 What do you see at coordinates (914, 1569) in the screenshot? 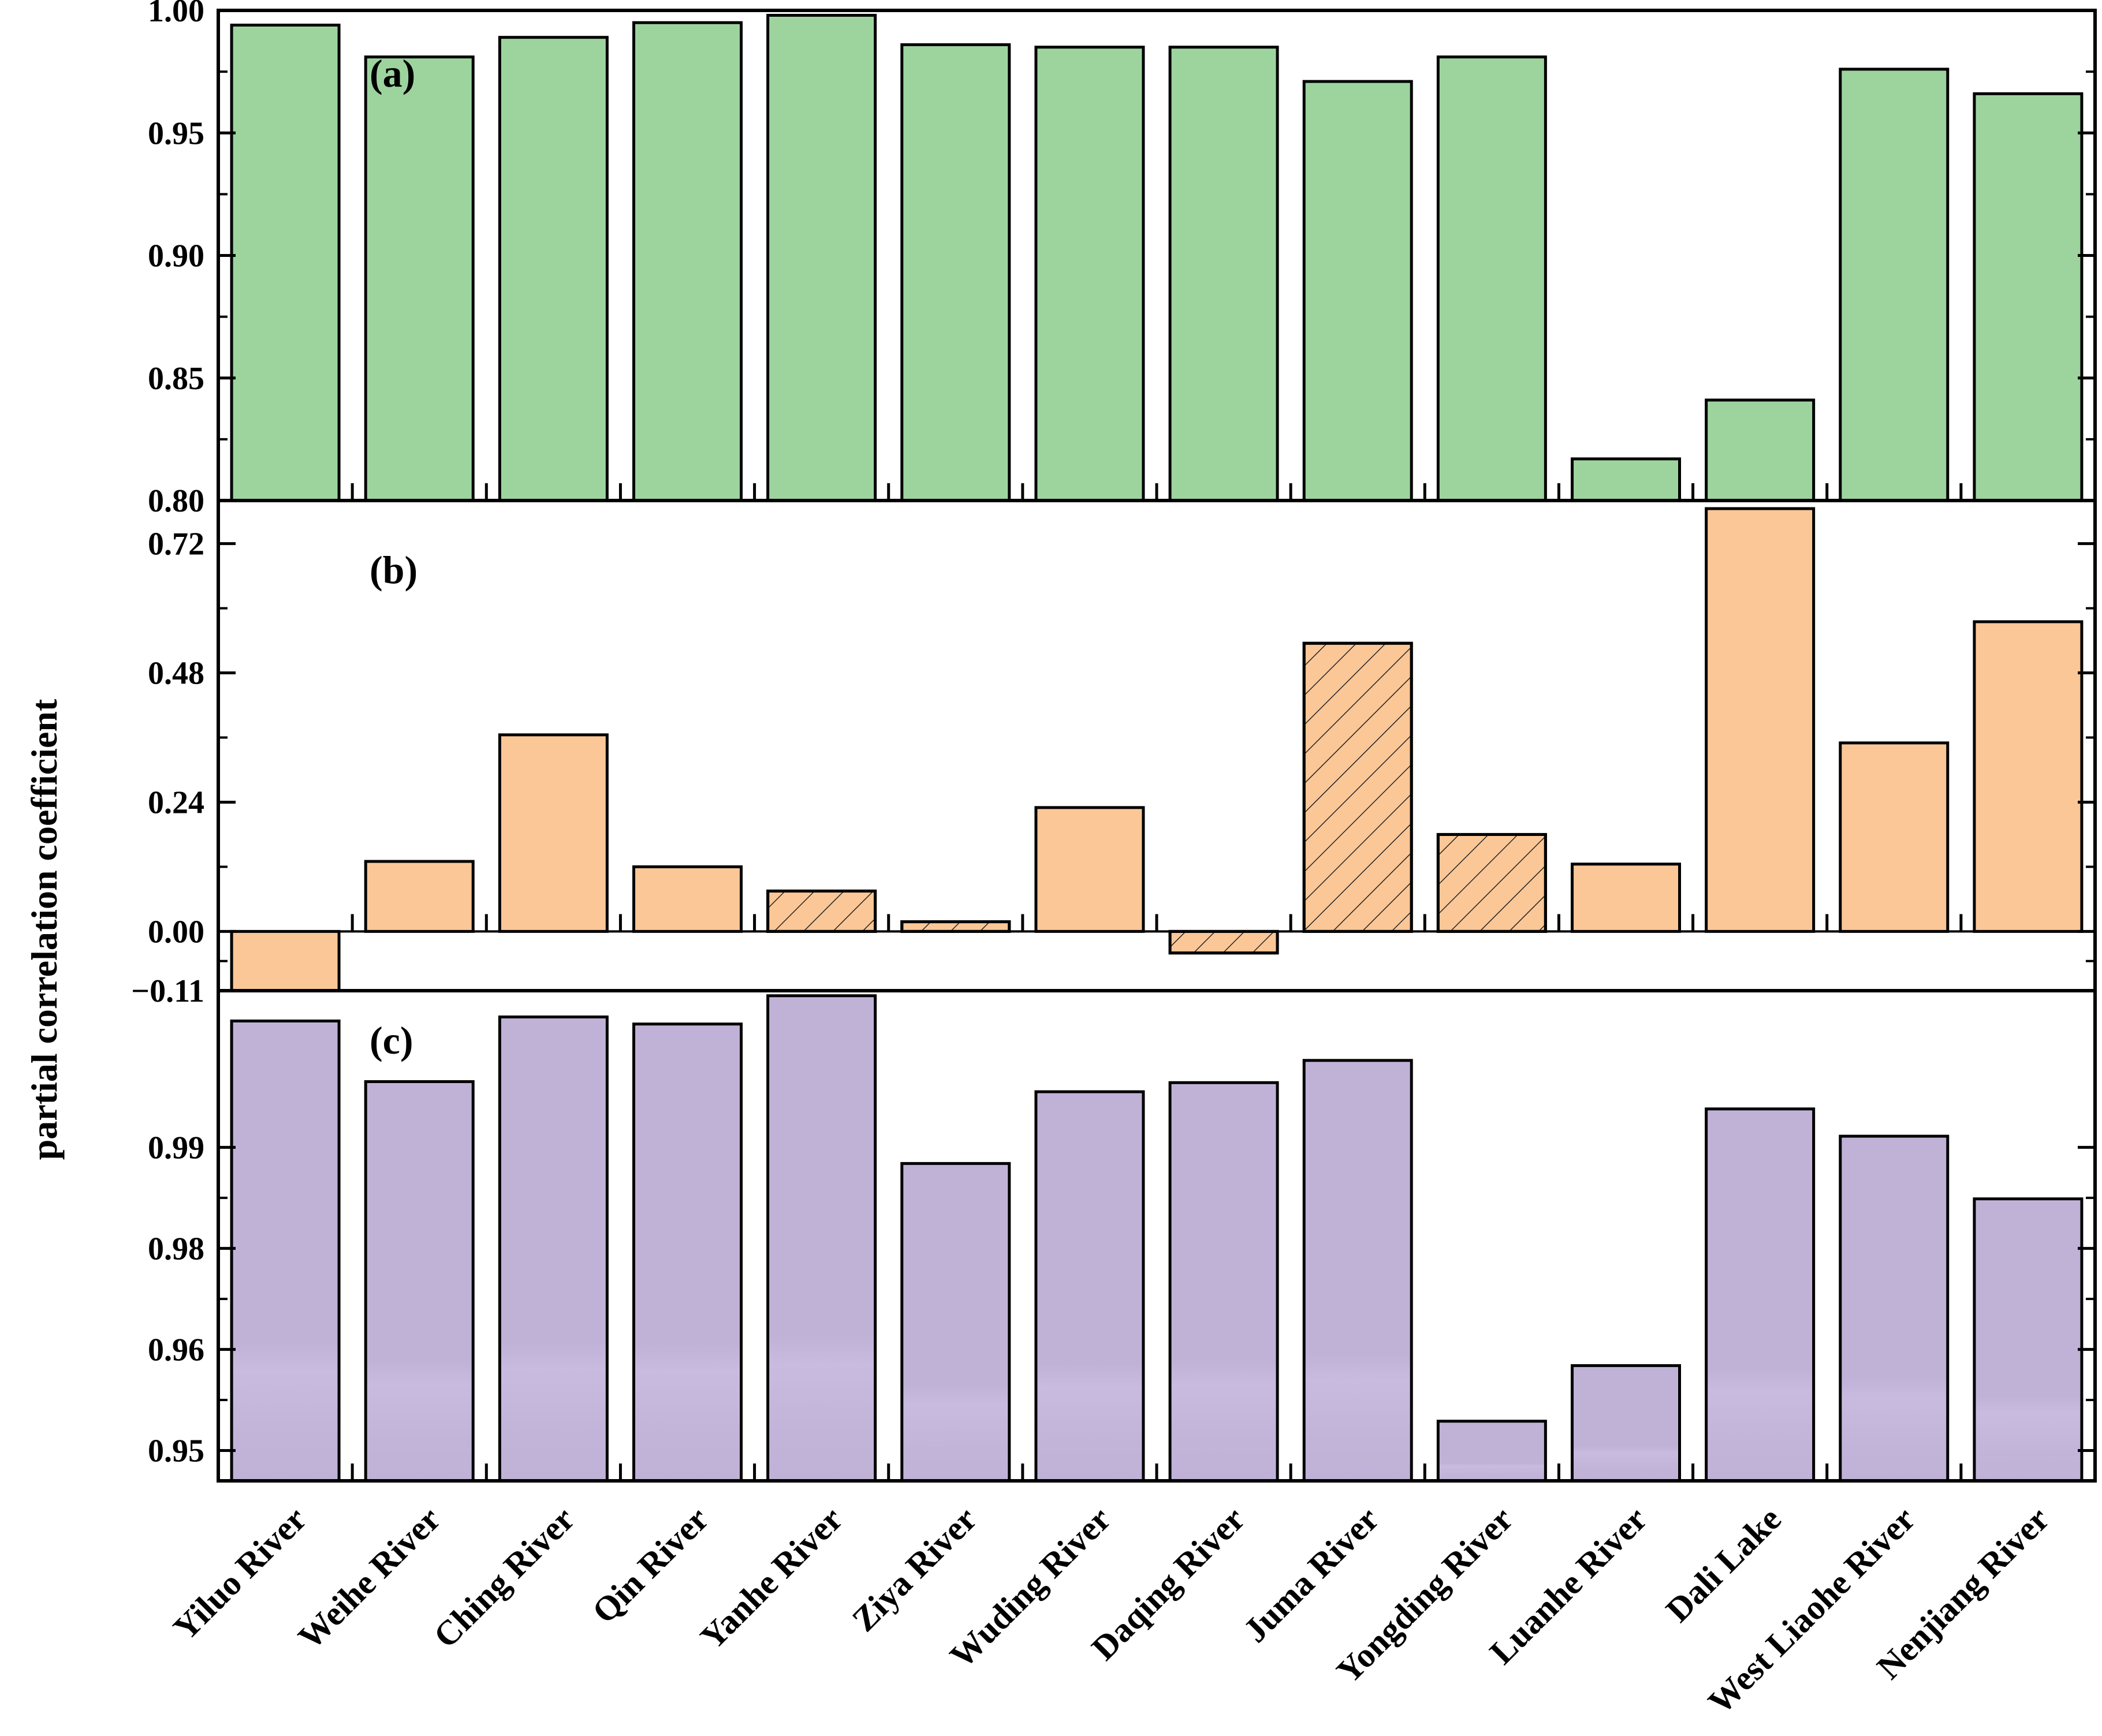
I see `x-category-label: Ziya River` at bounding box center [914, 1569].